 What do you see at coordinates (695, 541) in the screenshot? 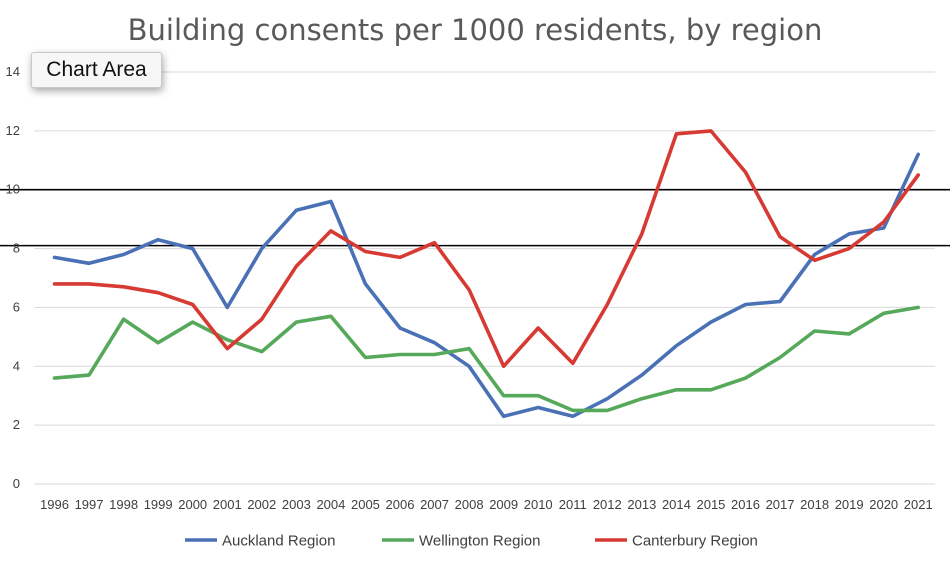
I see `legend-label: Canterbury Region` at bounding box center [695, 541].